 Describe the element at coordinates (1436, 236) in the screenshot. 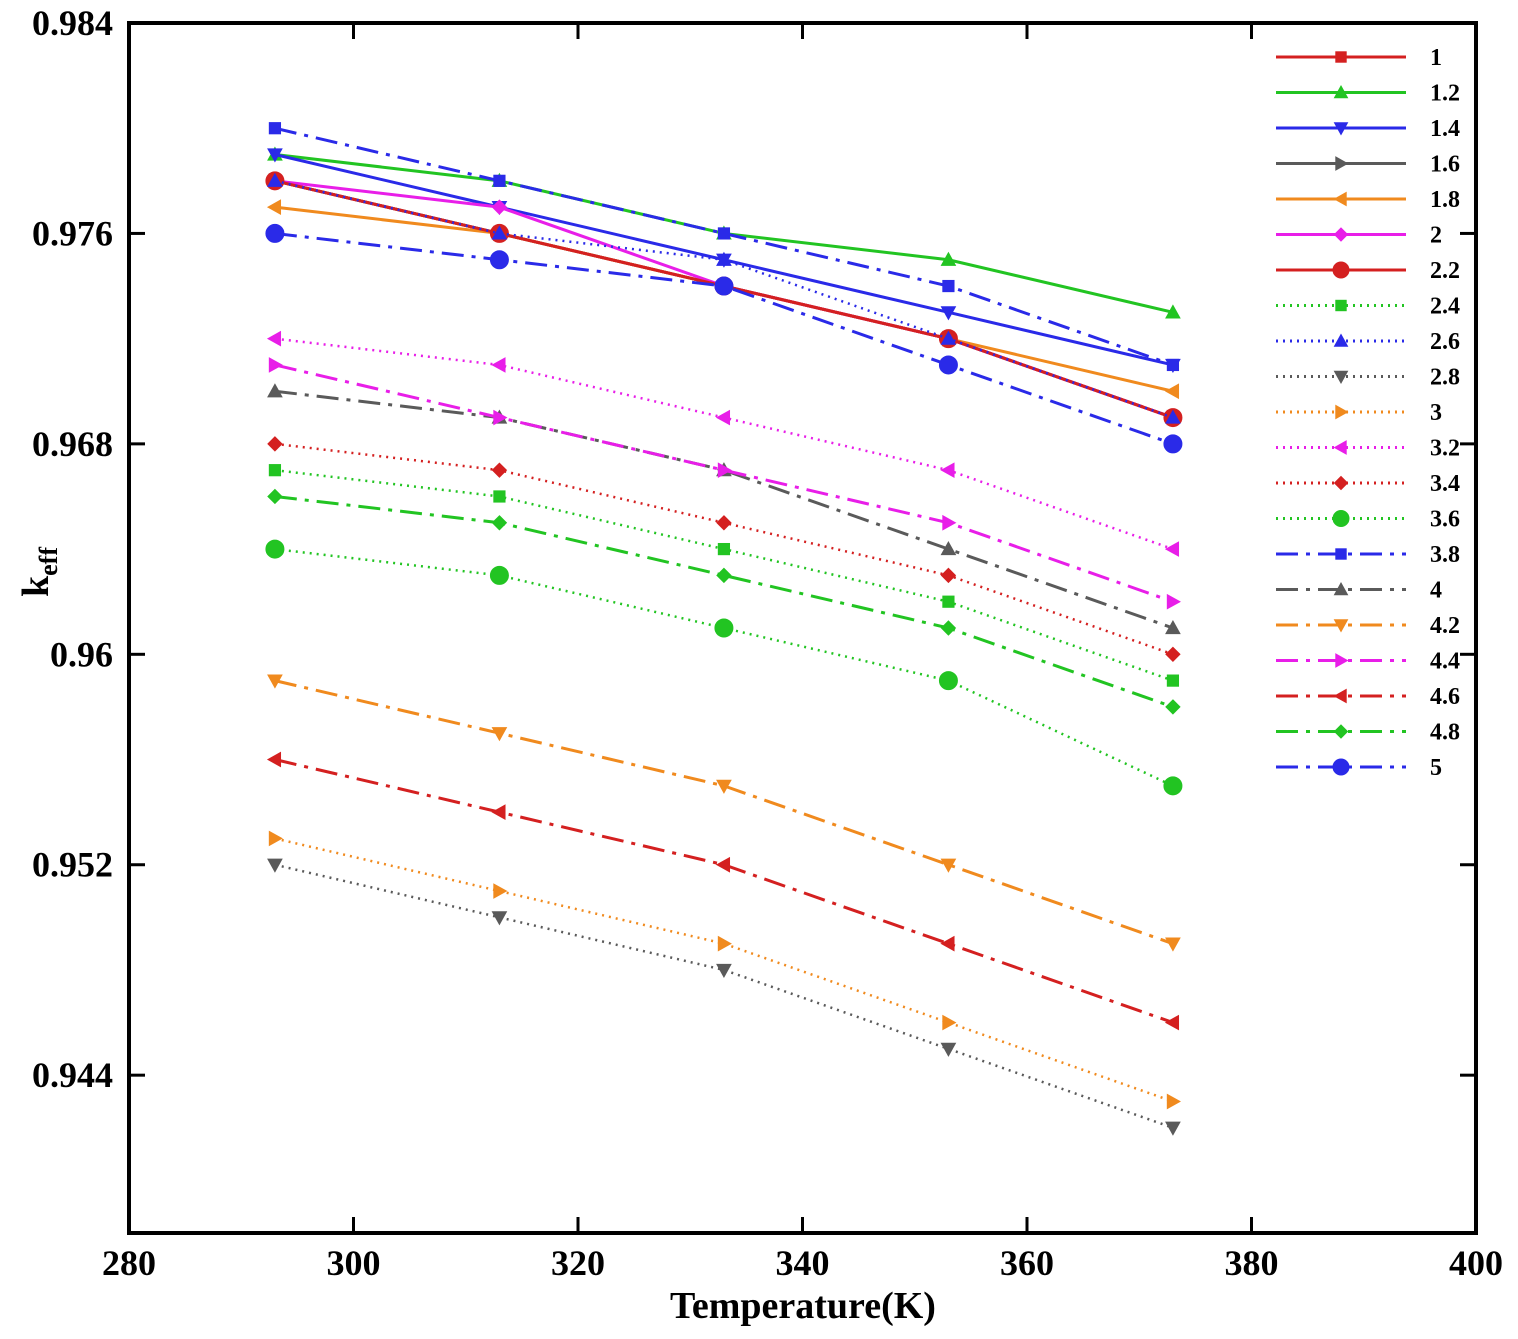

I see `legend-label: 2` at that location.